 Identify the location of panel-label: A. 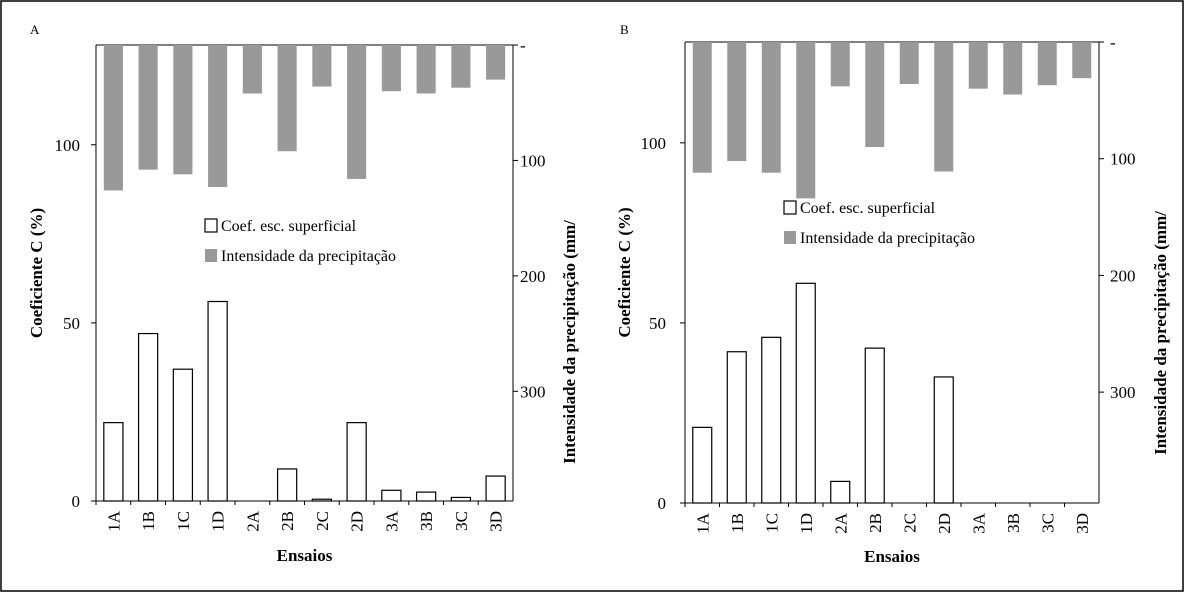
(35, 29).